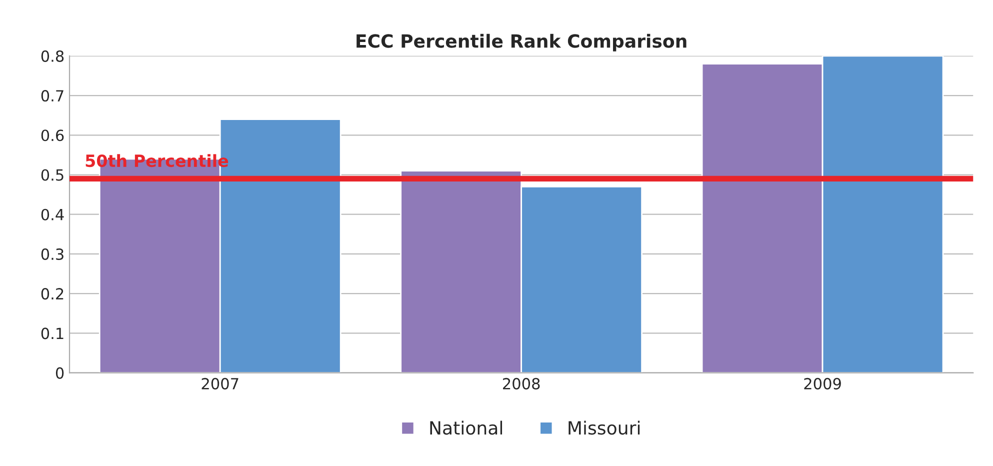 The height and width of the screenshot is (466, 993). What do you see at coordinates (52, 136) in the screenshot?
I see `y-tick-label: 0.6` at bounding box center [52, 136].